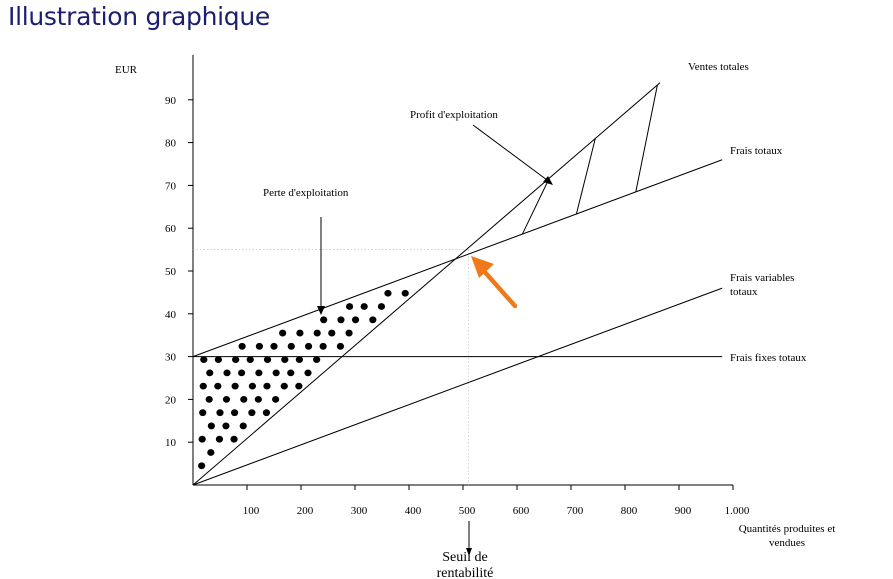  What do you see at coordinates (744, 292) in the screenshot?
I see `series-label: totaux` at bounding box center [744, 292].